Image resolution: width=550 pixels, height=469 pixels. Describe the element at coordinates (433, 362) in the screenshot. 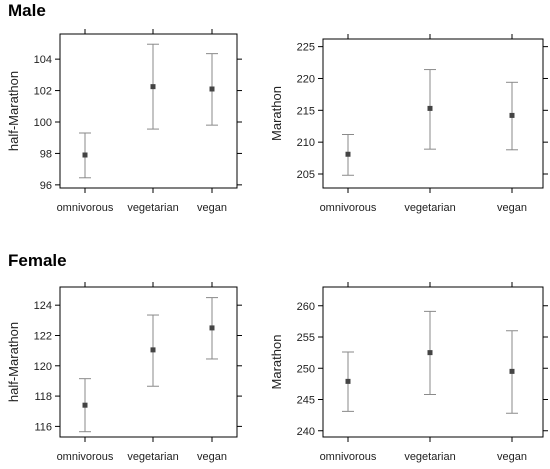

I see `panel-4-frame` at that location.